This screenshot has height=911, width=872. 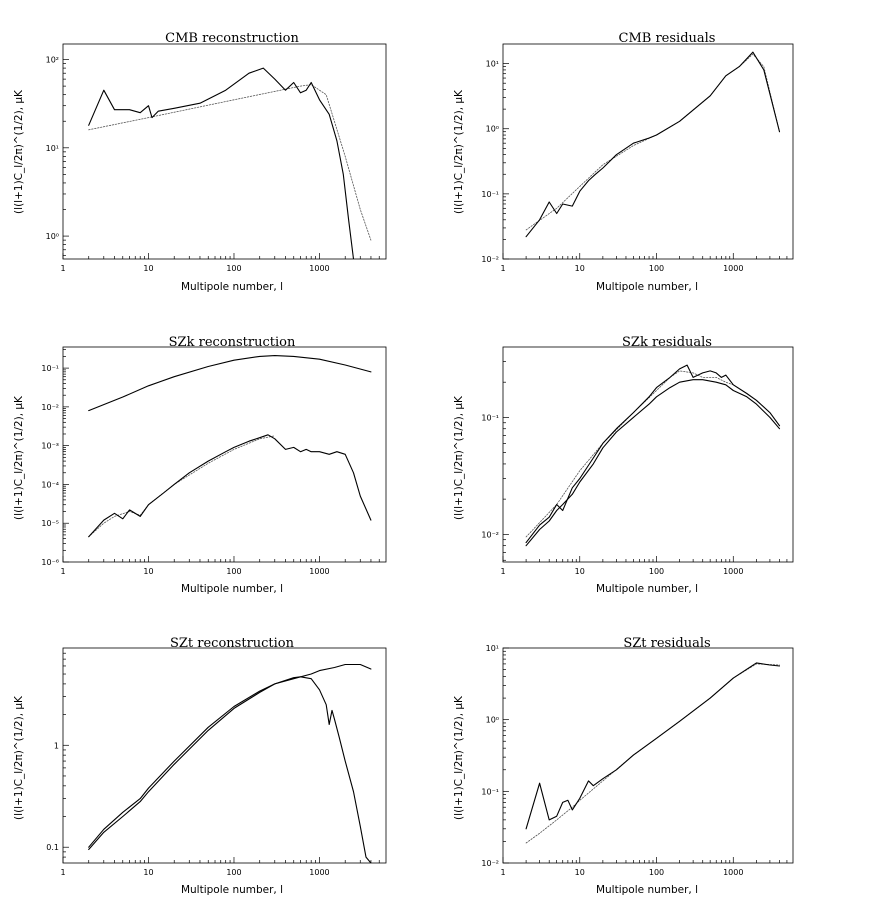 I want to click on y-tick-label: 1, so click(x=56, y=745).